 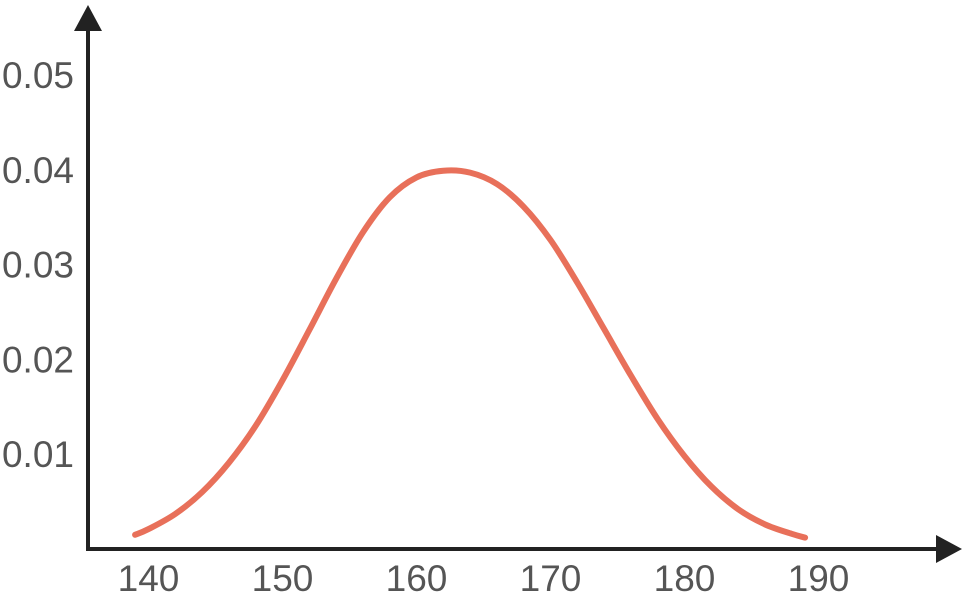 I want to click on y-axis-arrowhead, so click(x=88, y=18).